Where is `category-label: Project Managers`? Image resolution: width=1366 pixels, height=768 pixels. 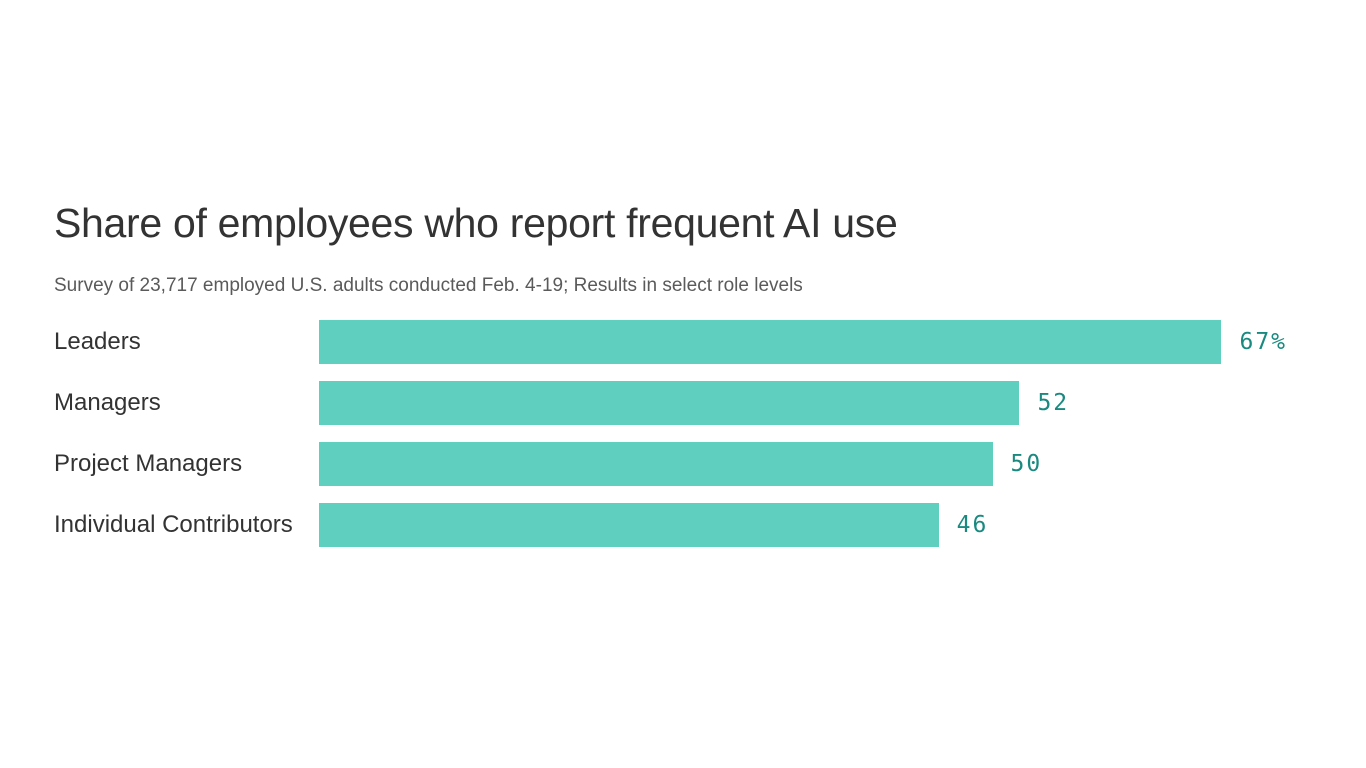 category-label: Project Managers is located at coordinates (148, 463).